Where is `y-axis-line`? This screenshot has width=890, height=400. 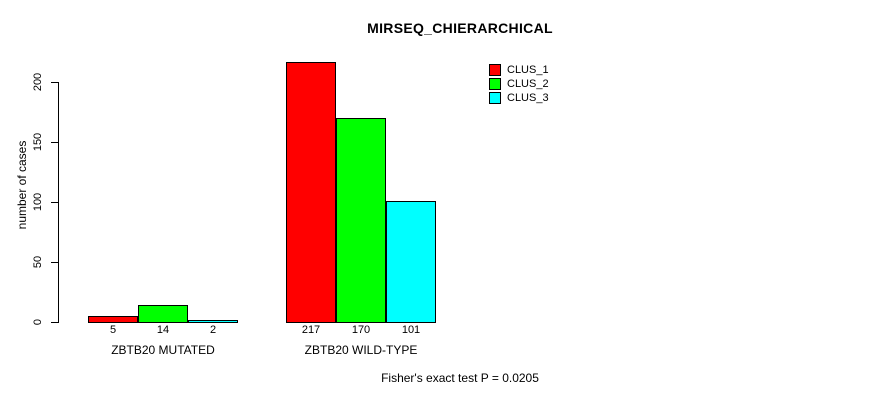 y-axis-line is located at coordinates (58, 202).